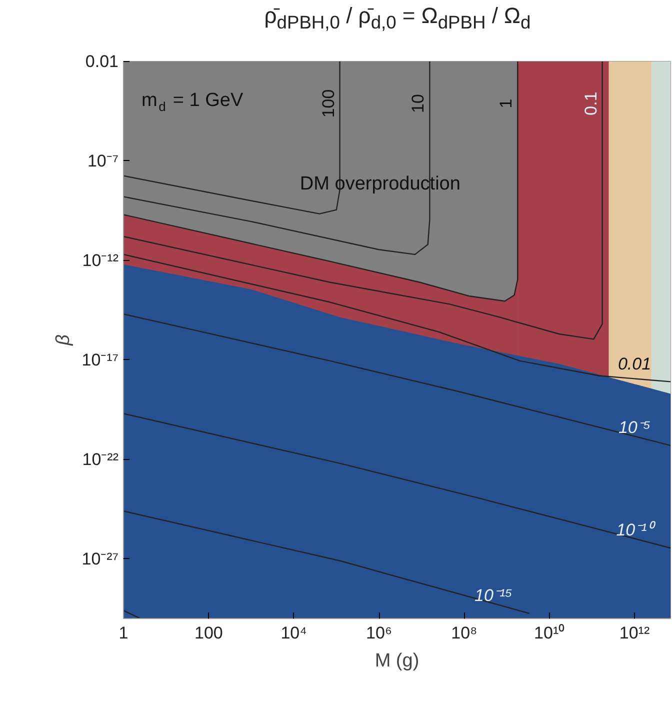  What do you see at coordinates (102, 61) in the screenshot?
I see `y-tick-label: 0.01` at bounding box center [102, 61].